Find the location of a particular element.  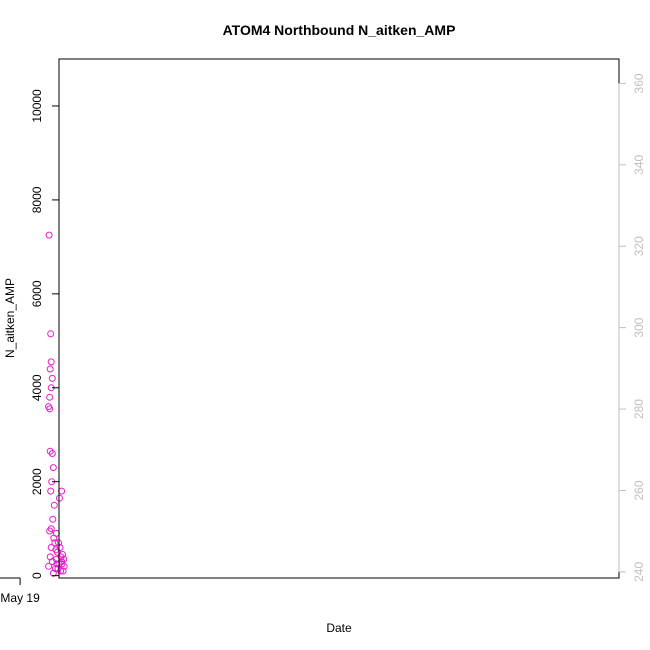

chart-title: ATOM4 Northbound N_aitken_AMP is located at coordinates (339, 30).